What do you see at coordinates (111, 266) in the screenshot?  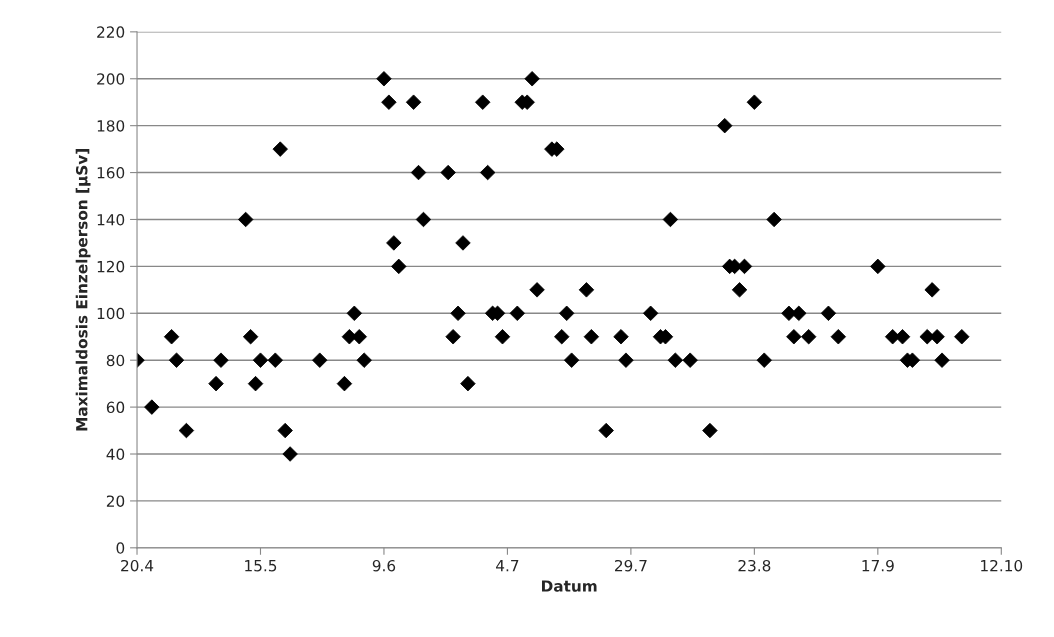 I see `y-tick-label: 120` at bounding box center [111, 266].